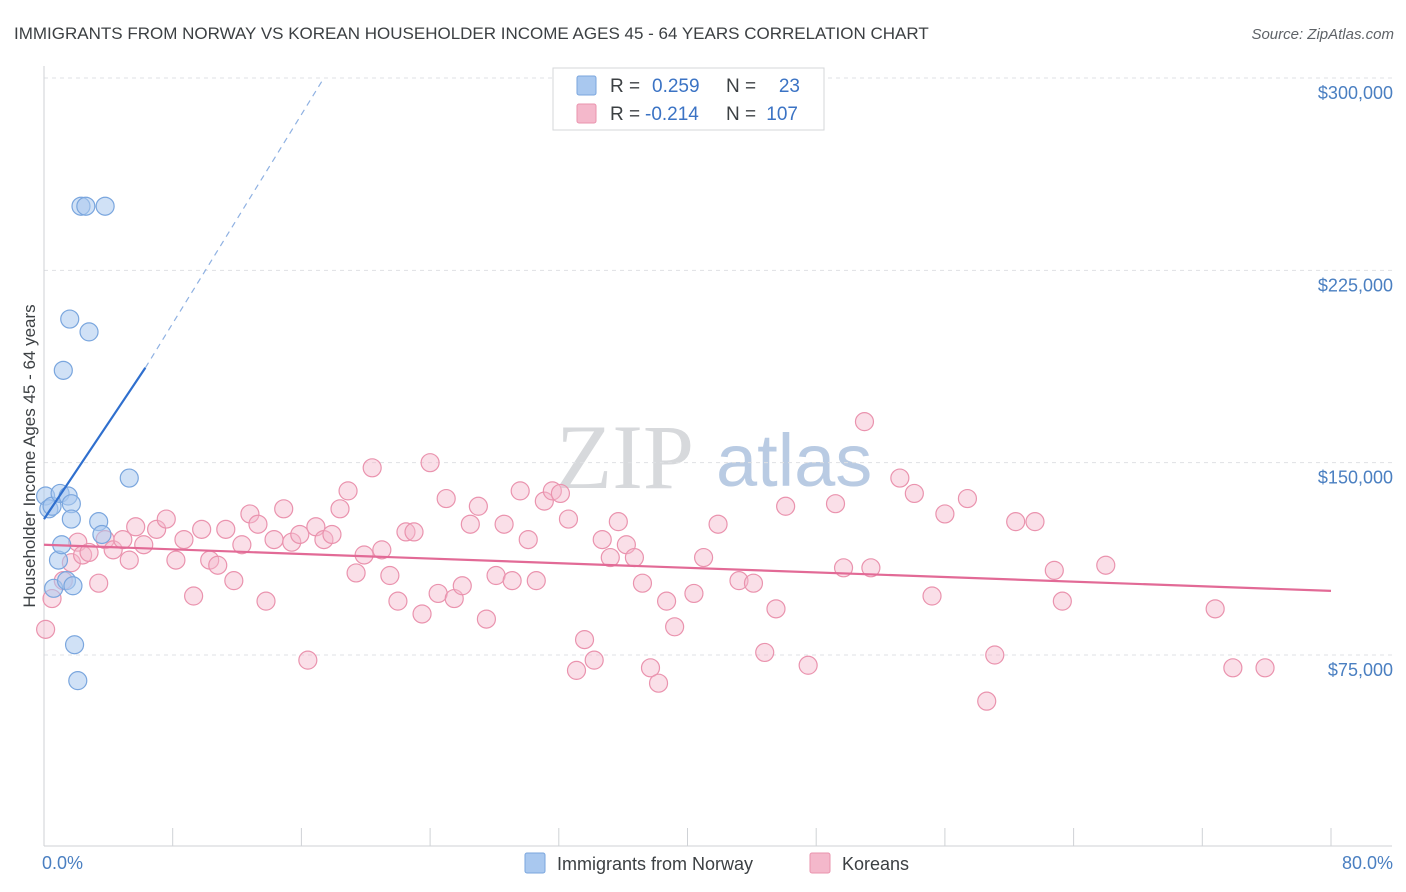  What do you see at coordinates (62, 863) in the screenshot?
I see `x-tick-label-min: 0.0%` at bounding box center [62, 863].